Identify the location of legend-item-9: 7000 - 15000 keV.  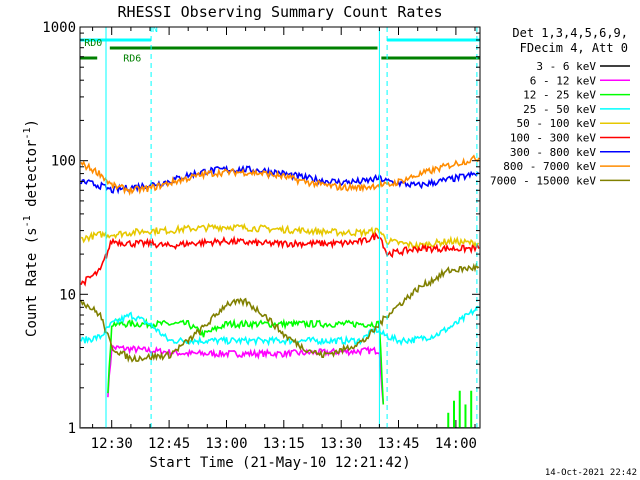
(560, 180).